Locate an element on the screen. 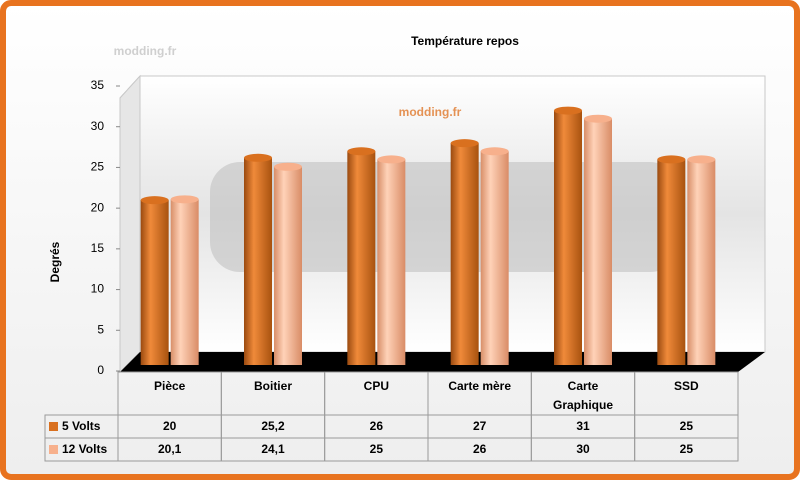 The image size is (800, 480). y-tick-label: 10 is located at coordinates (98, 289).